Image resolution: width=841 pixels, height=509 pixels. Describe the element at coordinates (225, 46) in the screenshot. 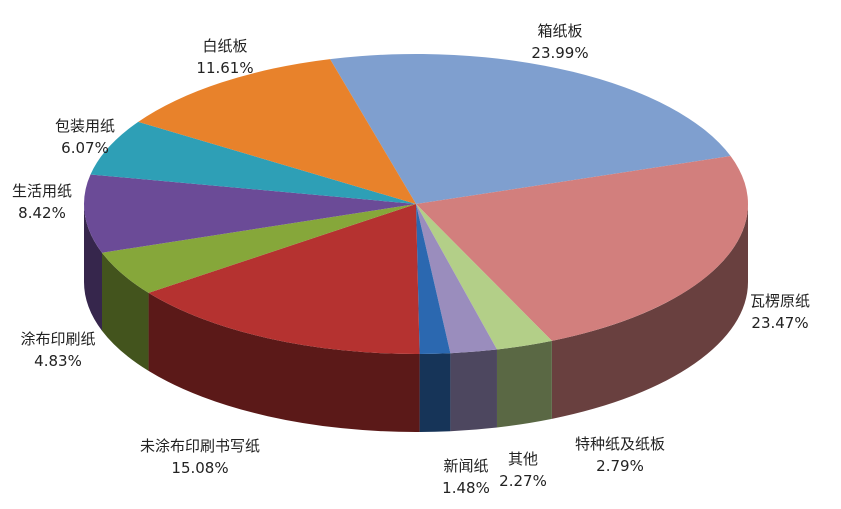

I see `slice-name: 白纸板` at that location.